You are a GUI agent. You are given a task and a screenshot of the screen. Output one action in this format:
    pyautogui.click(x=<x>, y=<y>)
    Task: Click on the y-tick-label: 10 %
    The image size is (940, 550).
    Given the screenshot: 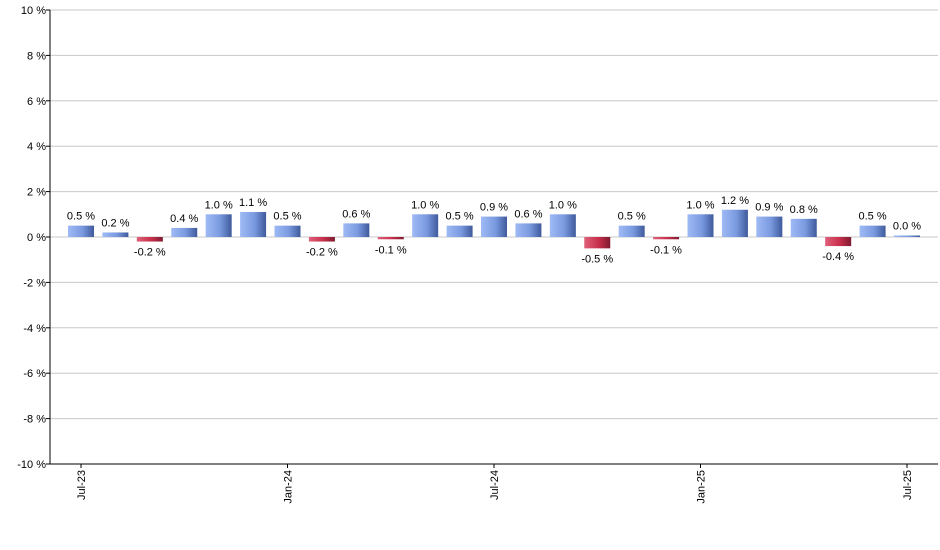 What is the action you would take?
    pyautogui.click(x=33, y=11)
    